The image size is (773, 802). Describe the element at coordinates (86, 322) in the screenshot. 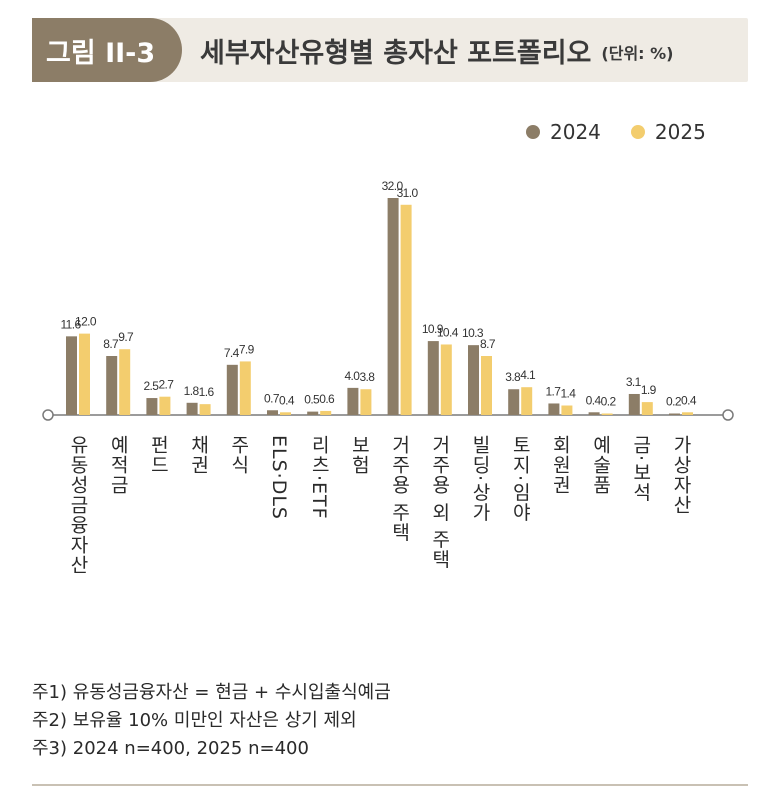

I see `data-label-2025-0: 12.0` at that location.